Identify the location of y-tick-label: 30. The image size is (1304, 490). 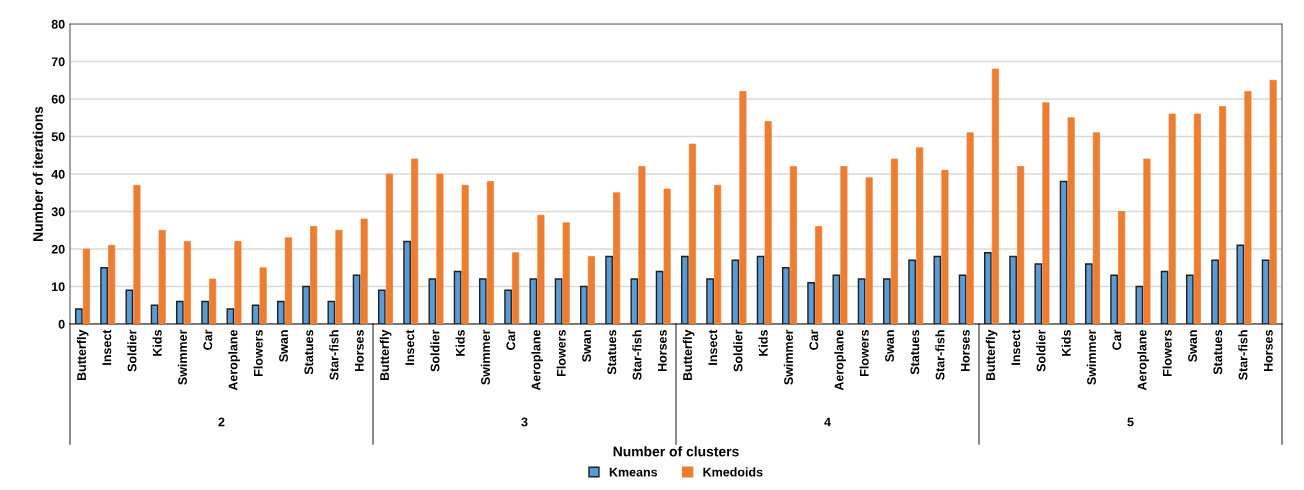
(58, 212).